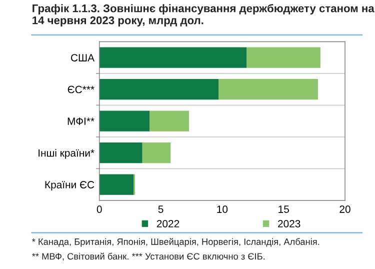  Describe the element at coordinates (222, 209) in the screenshot. I see `x-tick-label: 10` at that location.